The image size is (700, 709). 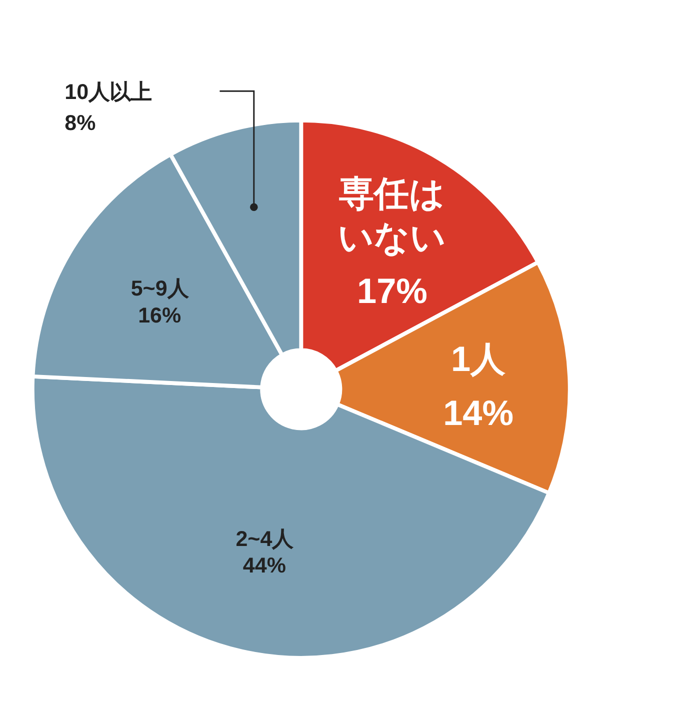 What do you see at coordinates (80, 123) in the screenshot?
I see `data-label: 8%` at bounding box center [80, 123].